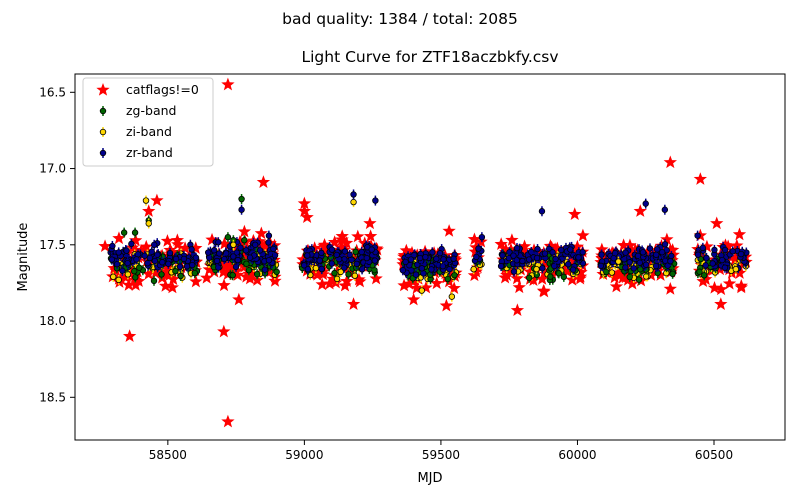 The width and height of the screenshot is (800, 504). What do you see at coordinates (304, 455) in the screenshot?
I see `x-tick-label: 59000` at bounding box center [304, 455].